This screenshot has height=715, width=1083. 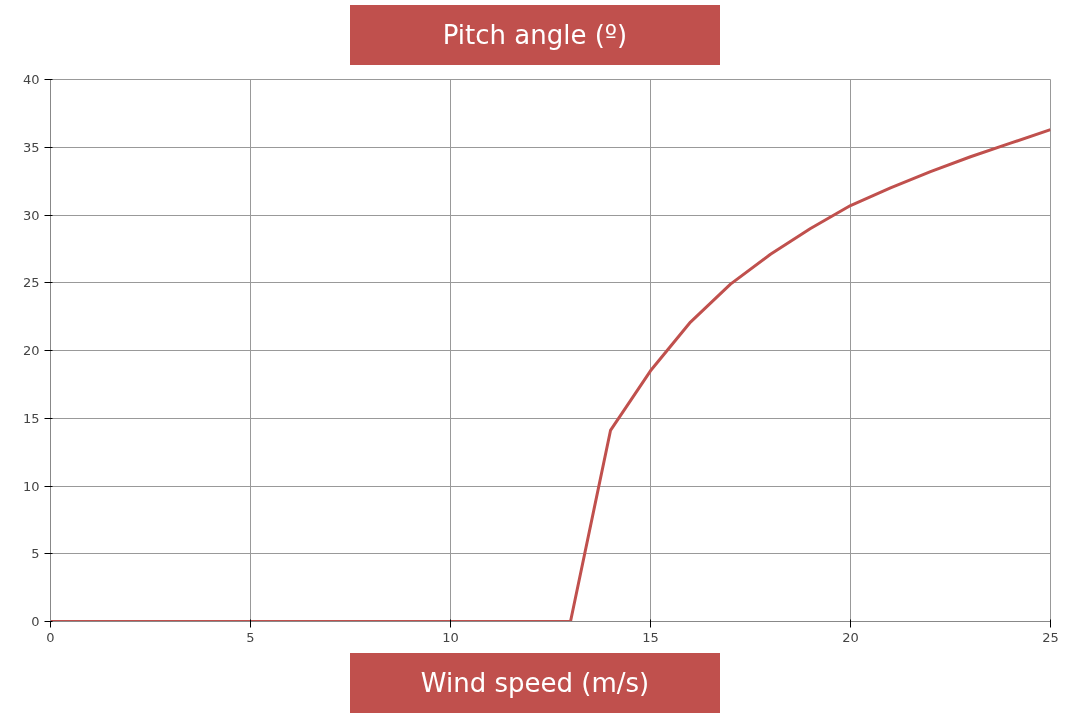 What do you see at coordinates (31, 283) in the screenshot?
I see `y-tick-label: 25` at bounding box center [31, 283].